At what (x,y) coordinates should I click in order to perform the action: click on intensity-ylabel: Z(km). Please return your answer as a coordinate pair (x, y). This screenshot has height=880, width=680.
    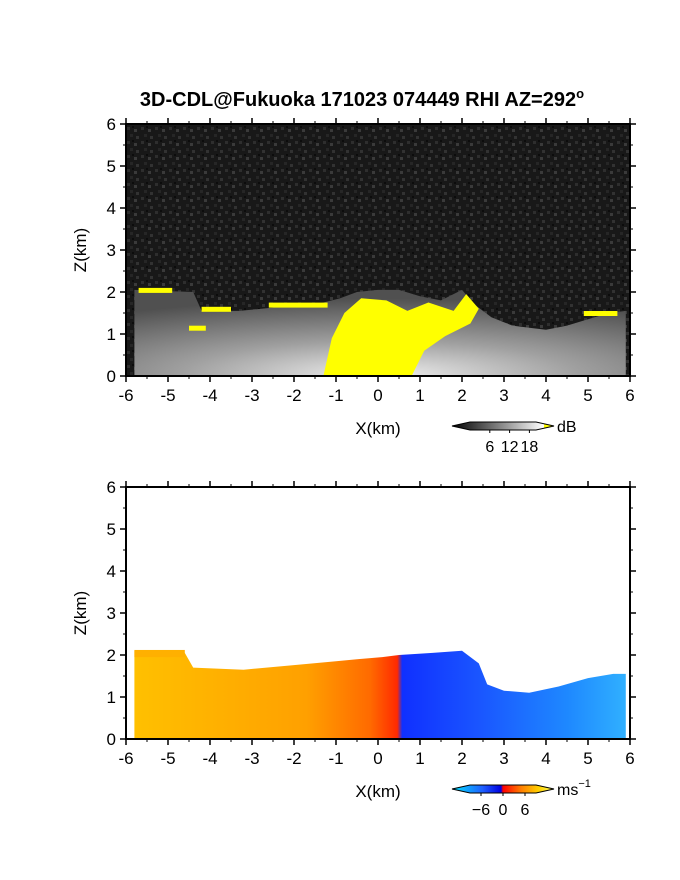
    Looking at the image, I should click on (80, 250).